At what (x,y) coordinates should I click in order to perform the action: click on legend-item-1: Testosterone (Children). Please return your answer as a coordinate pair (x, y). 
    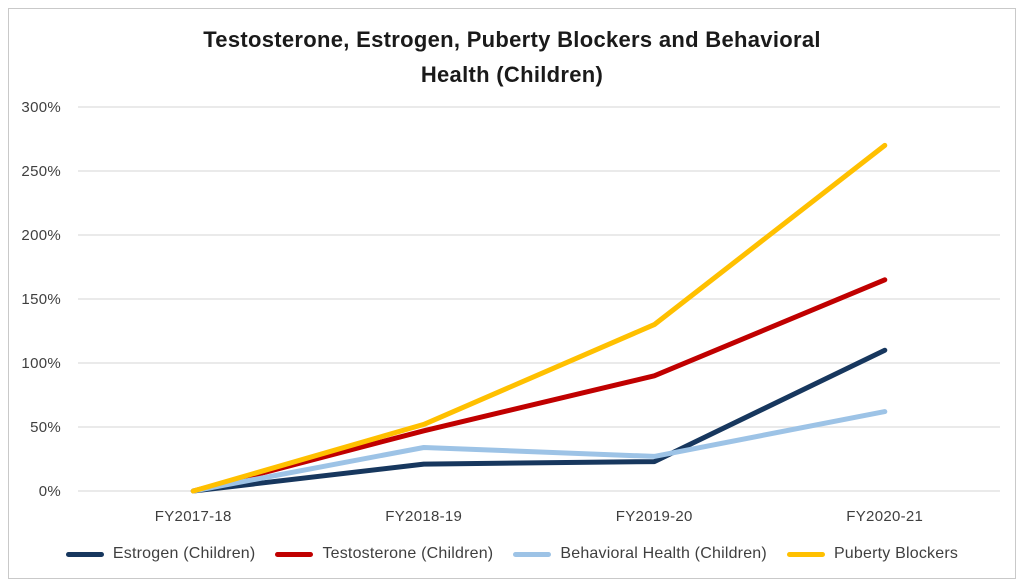
    Looking at the image, I should click on (384, 554).